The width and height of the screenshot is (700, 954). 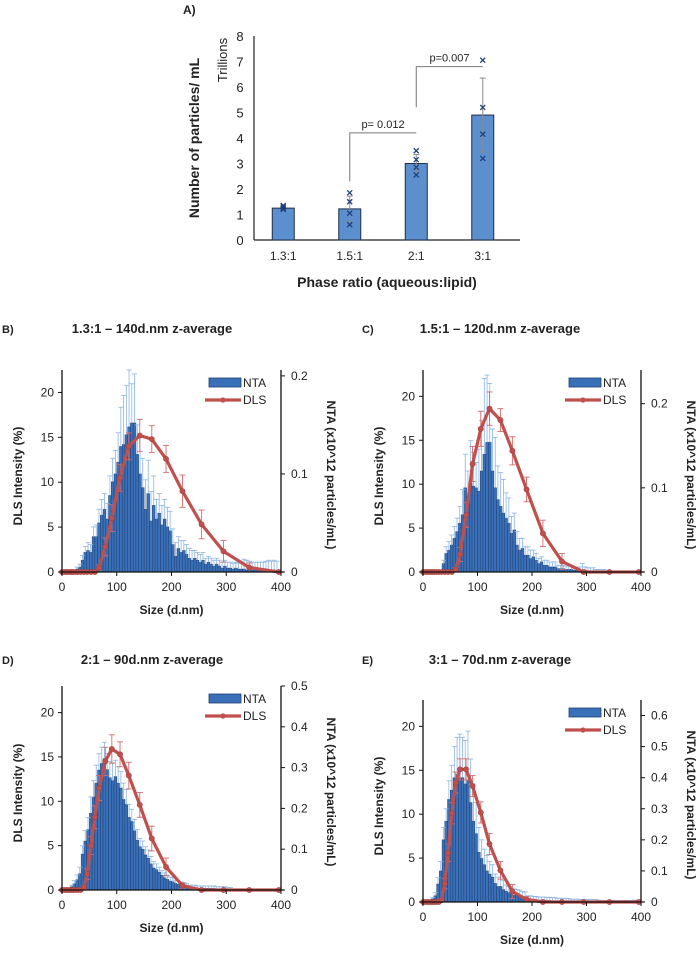 What do you see at coordinates (379, 806) in the screenshot?
I see `y-axis-title: DLS Intensity (%)` at bounding box center [379, 806].